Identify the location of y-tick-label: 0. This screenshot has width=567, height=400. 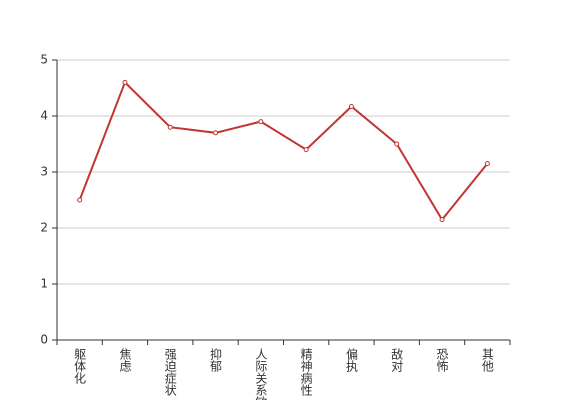
(44, 340).